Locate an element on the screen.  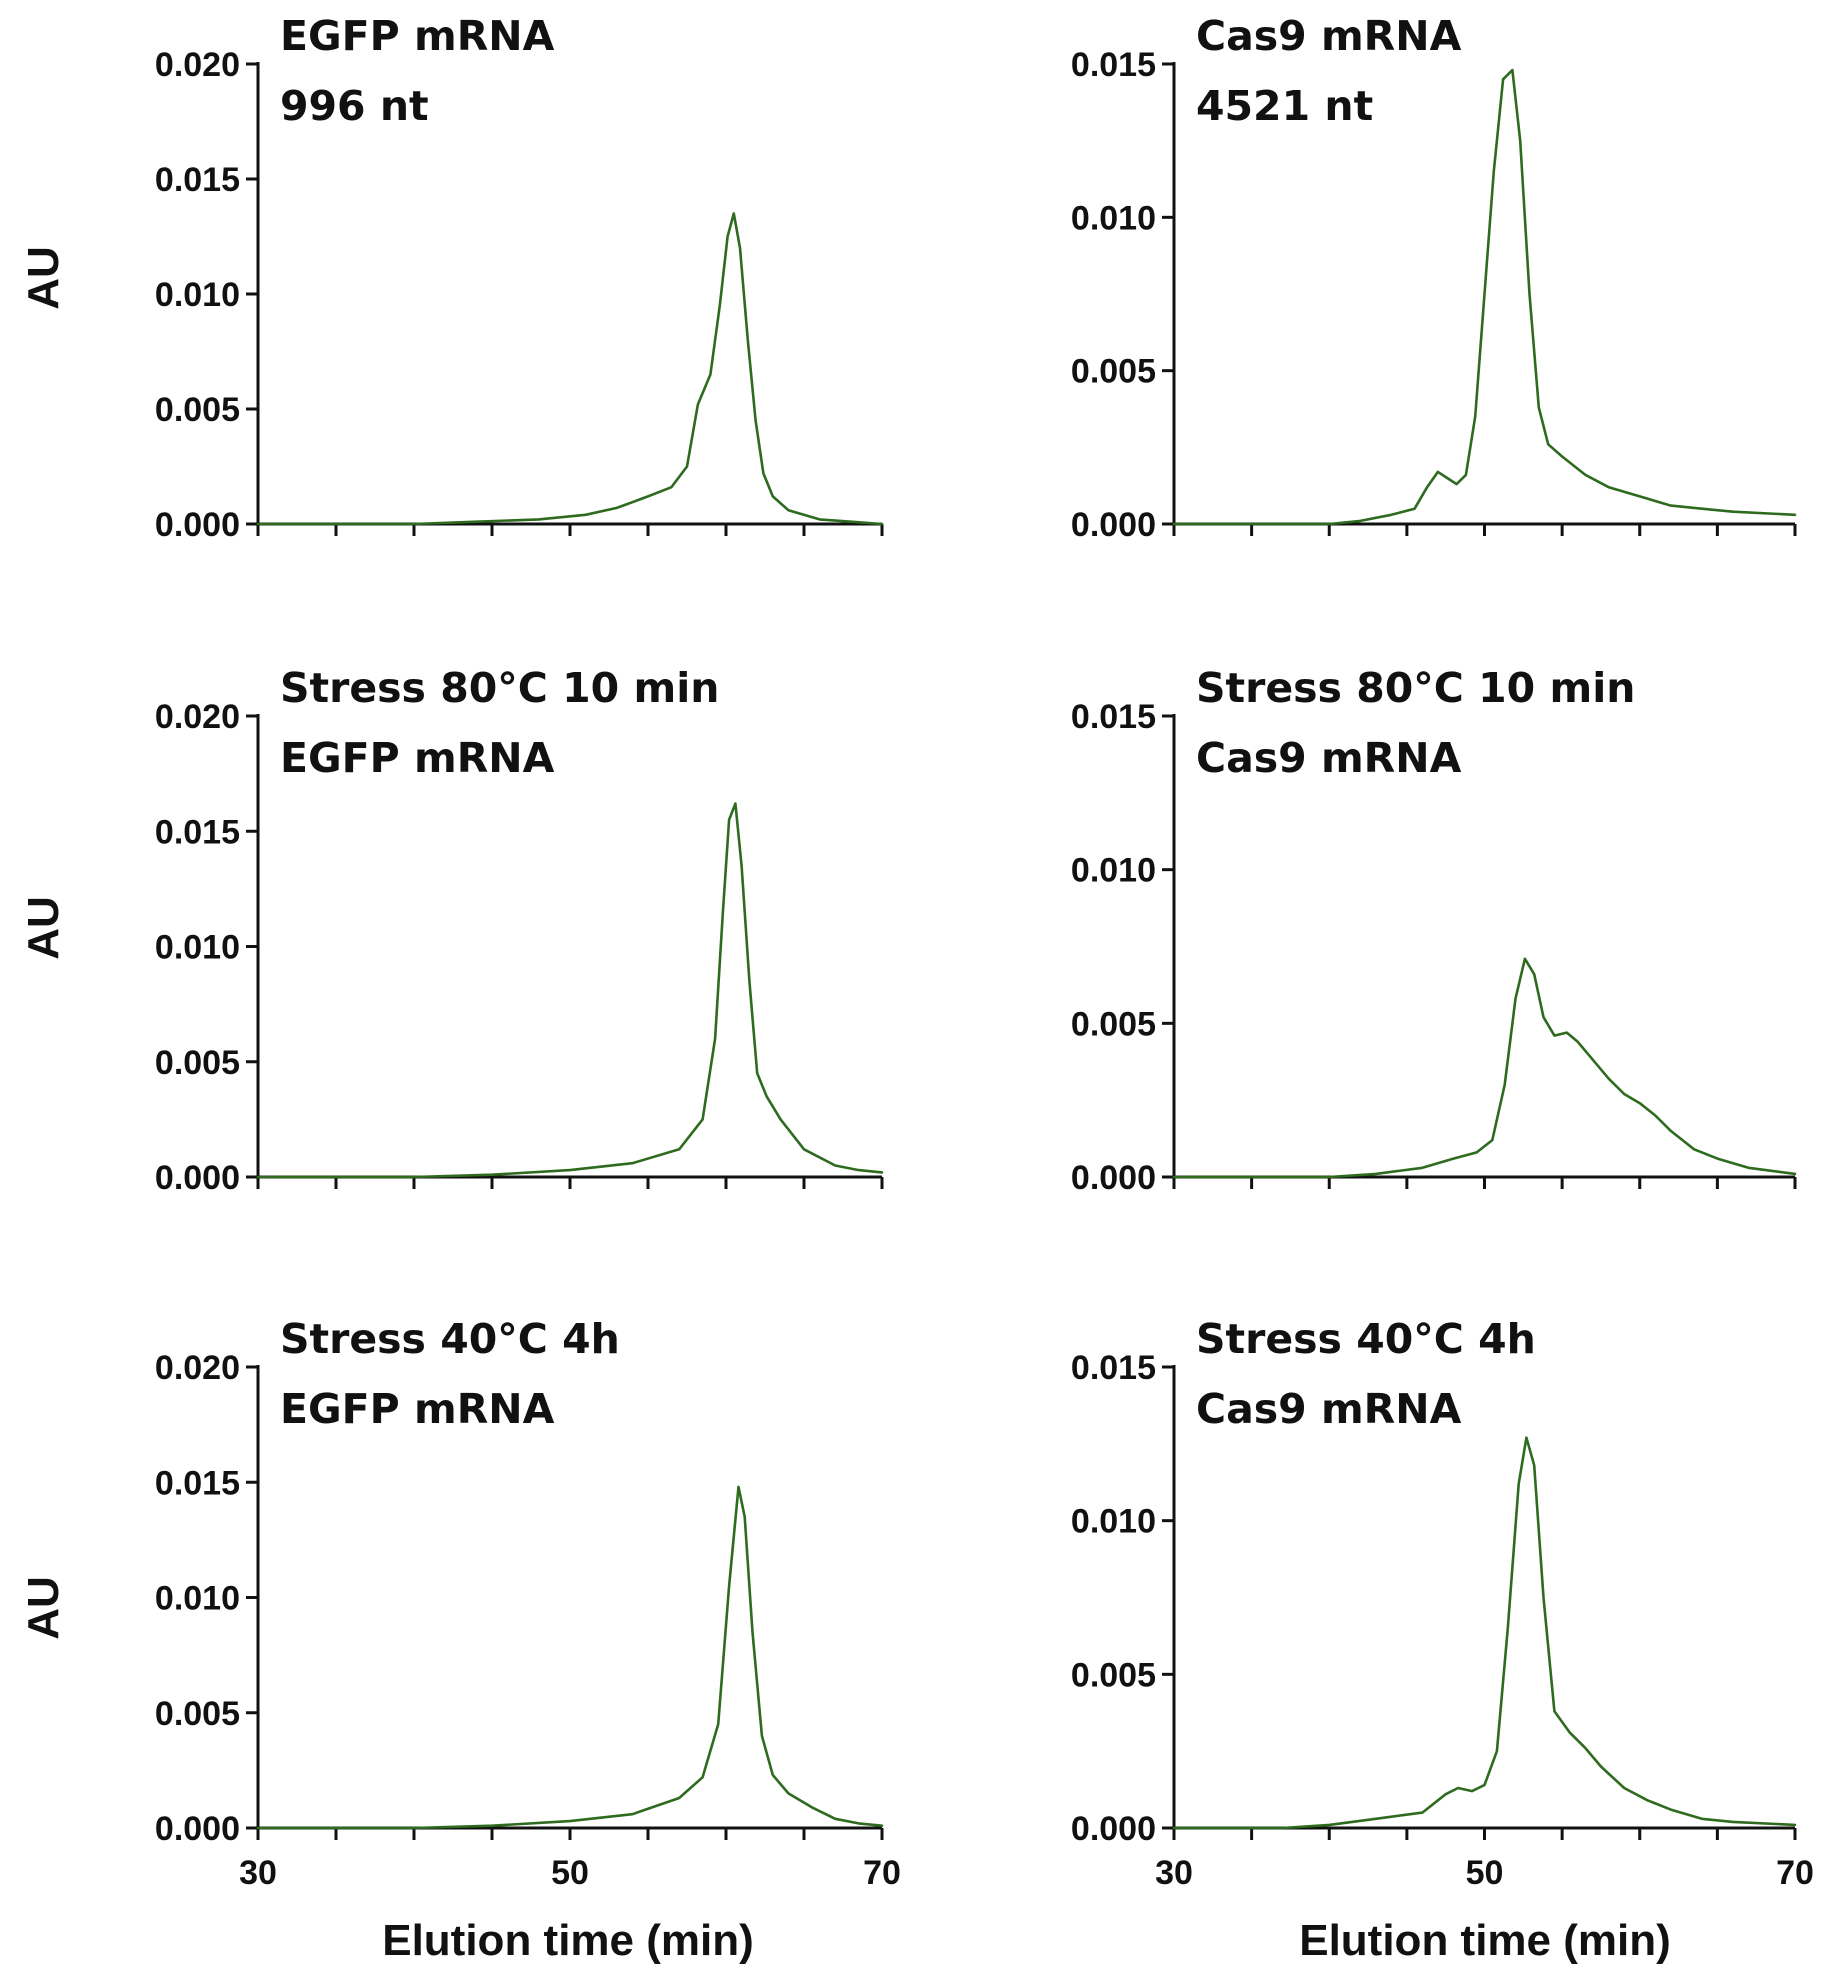
ylabel-row3: AU is located at coordinates (43, 1608).